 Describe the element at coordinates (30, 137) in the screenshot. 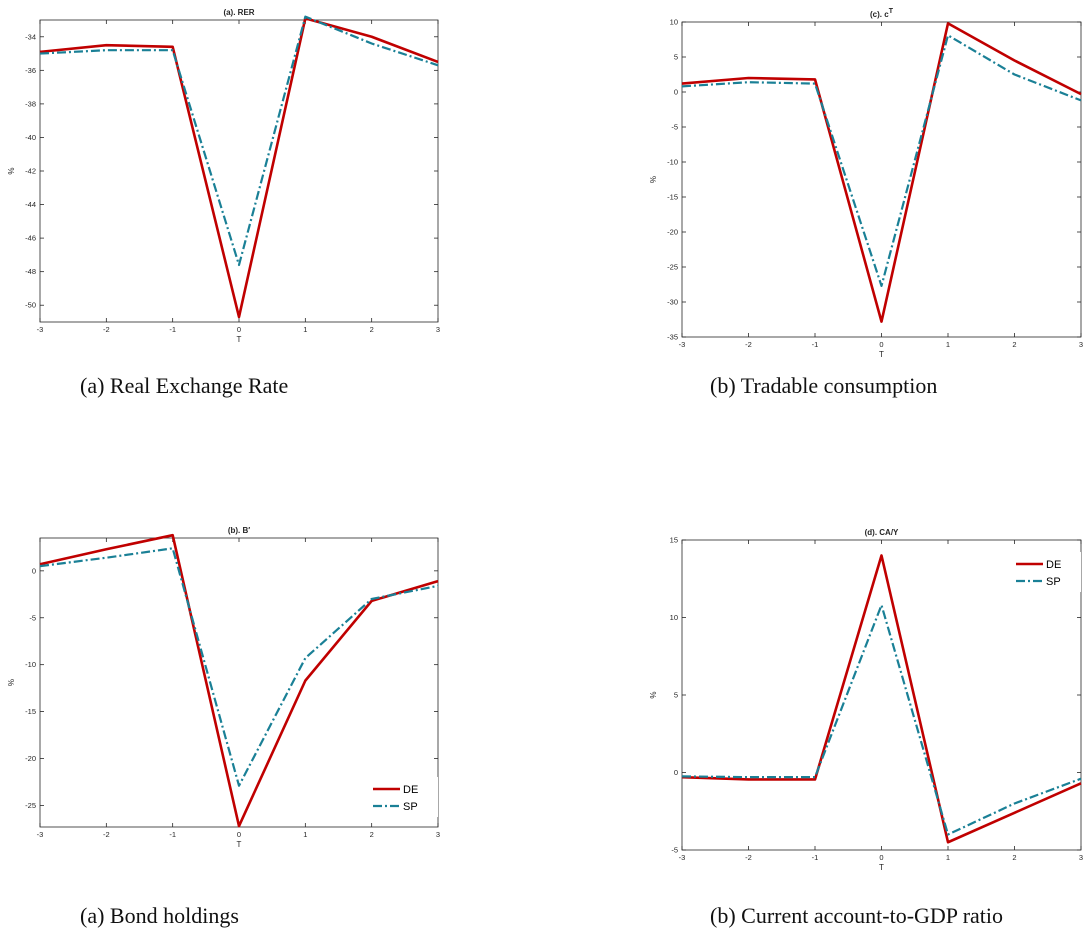

I see `y-tick-label: -40` at that location.